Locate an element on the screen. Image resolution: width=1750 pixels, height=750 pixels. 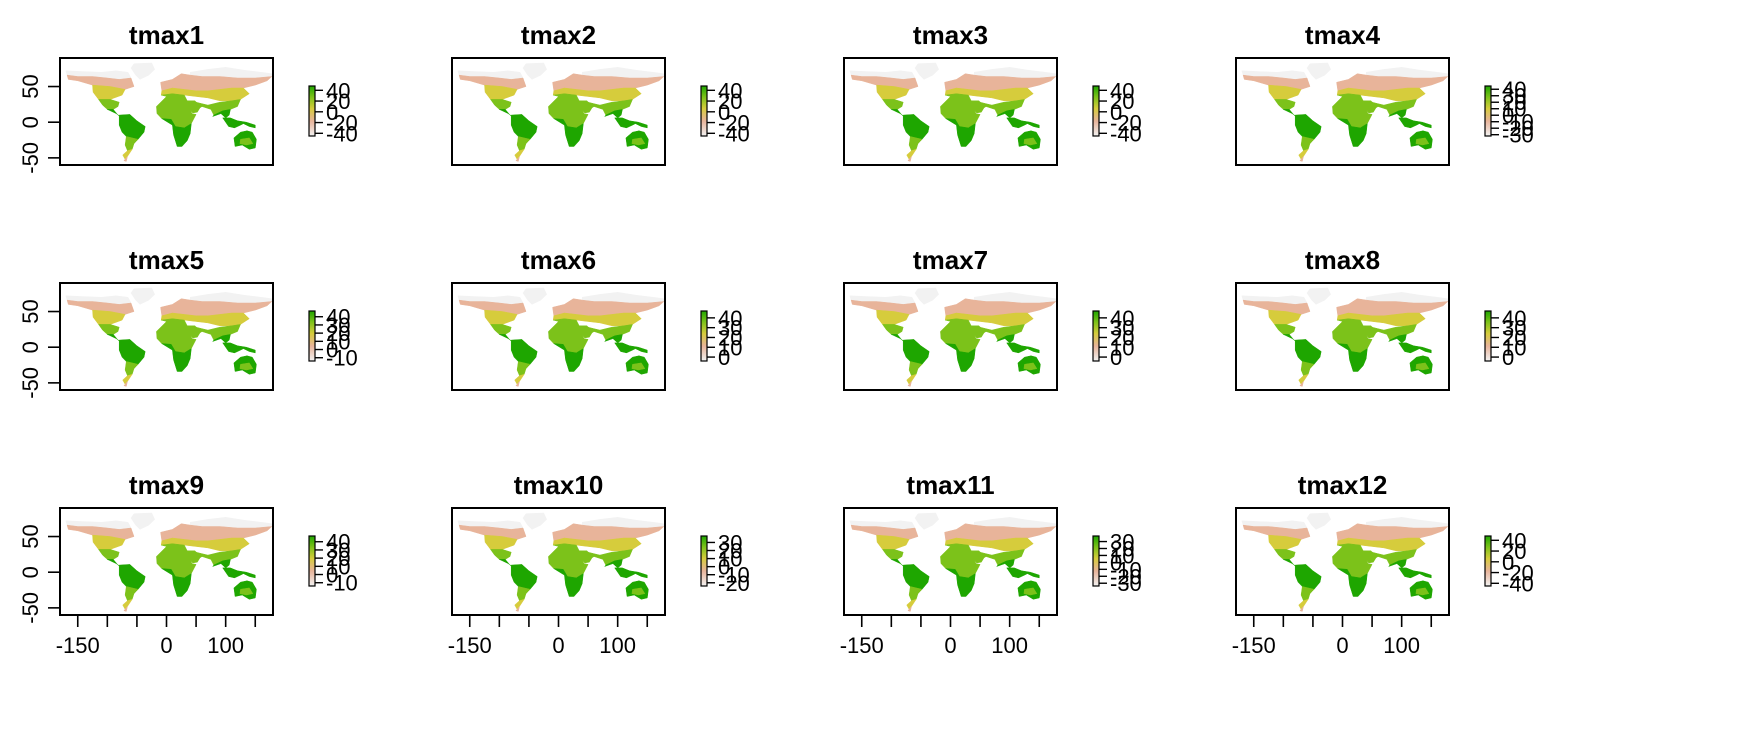
land-eurasia is located at coordinates (1392, 93).